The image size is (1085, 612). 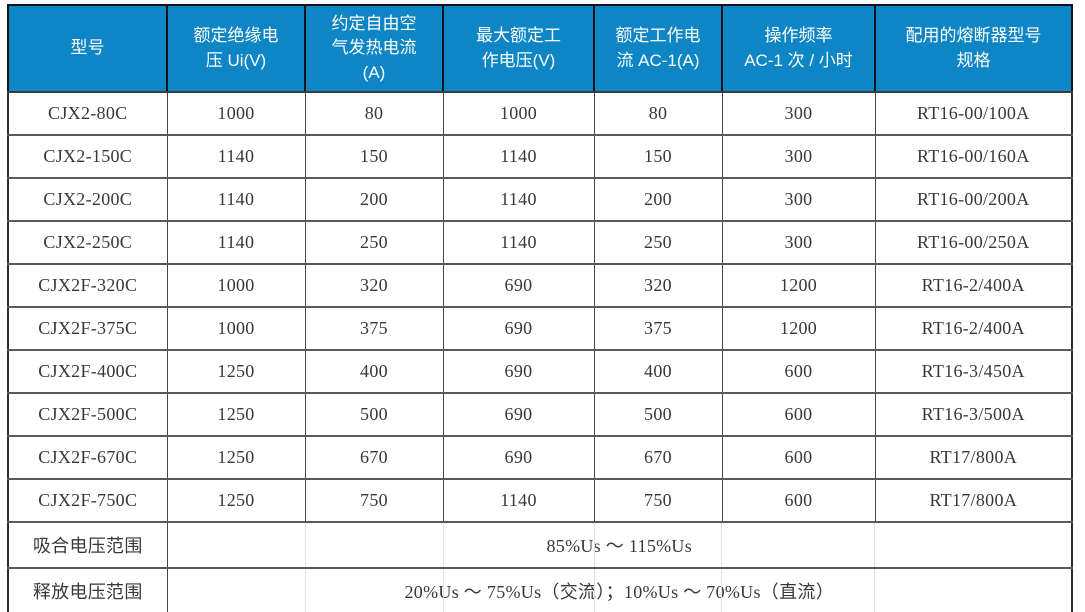 I want to click on col-header-model: 型号, so click(x=87, y=48).